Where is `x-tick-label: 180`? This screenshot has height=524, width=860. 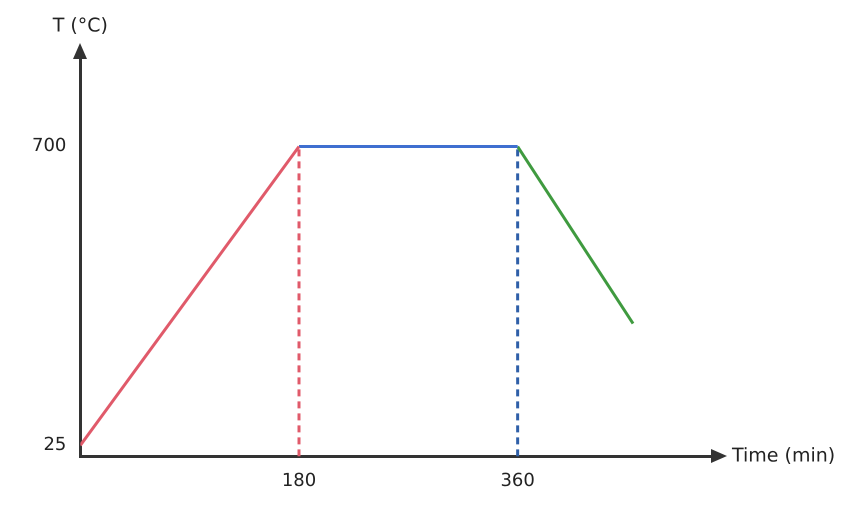
x-tick-label: 180 is located at coordinates (299, 480).